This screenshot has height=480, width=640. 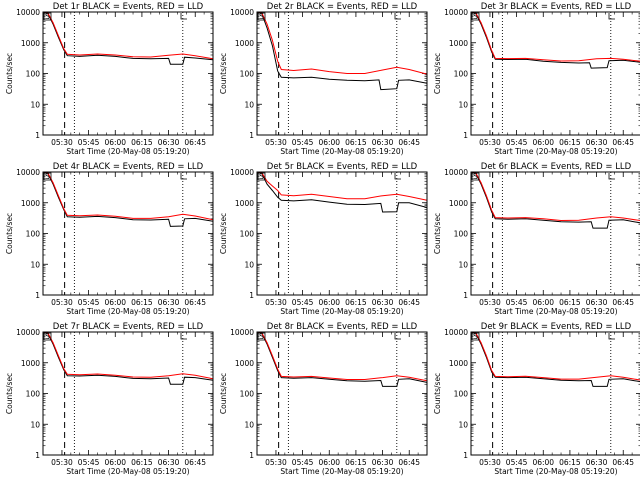 What do you see at coordinates (342, 167) in the screenshot?
I see `panel-title: Det 5r BLACK = Events, RED = LLD` at bounding box center [342, 167].